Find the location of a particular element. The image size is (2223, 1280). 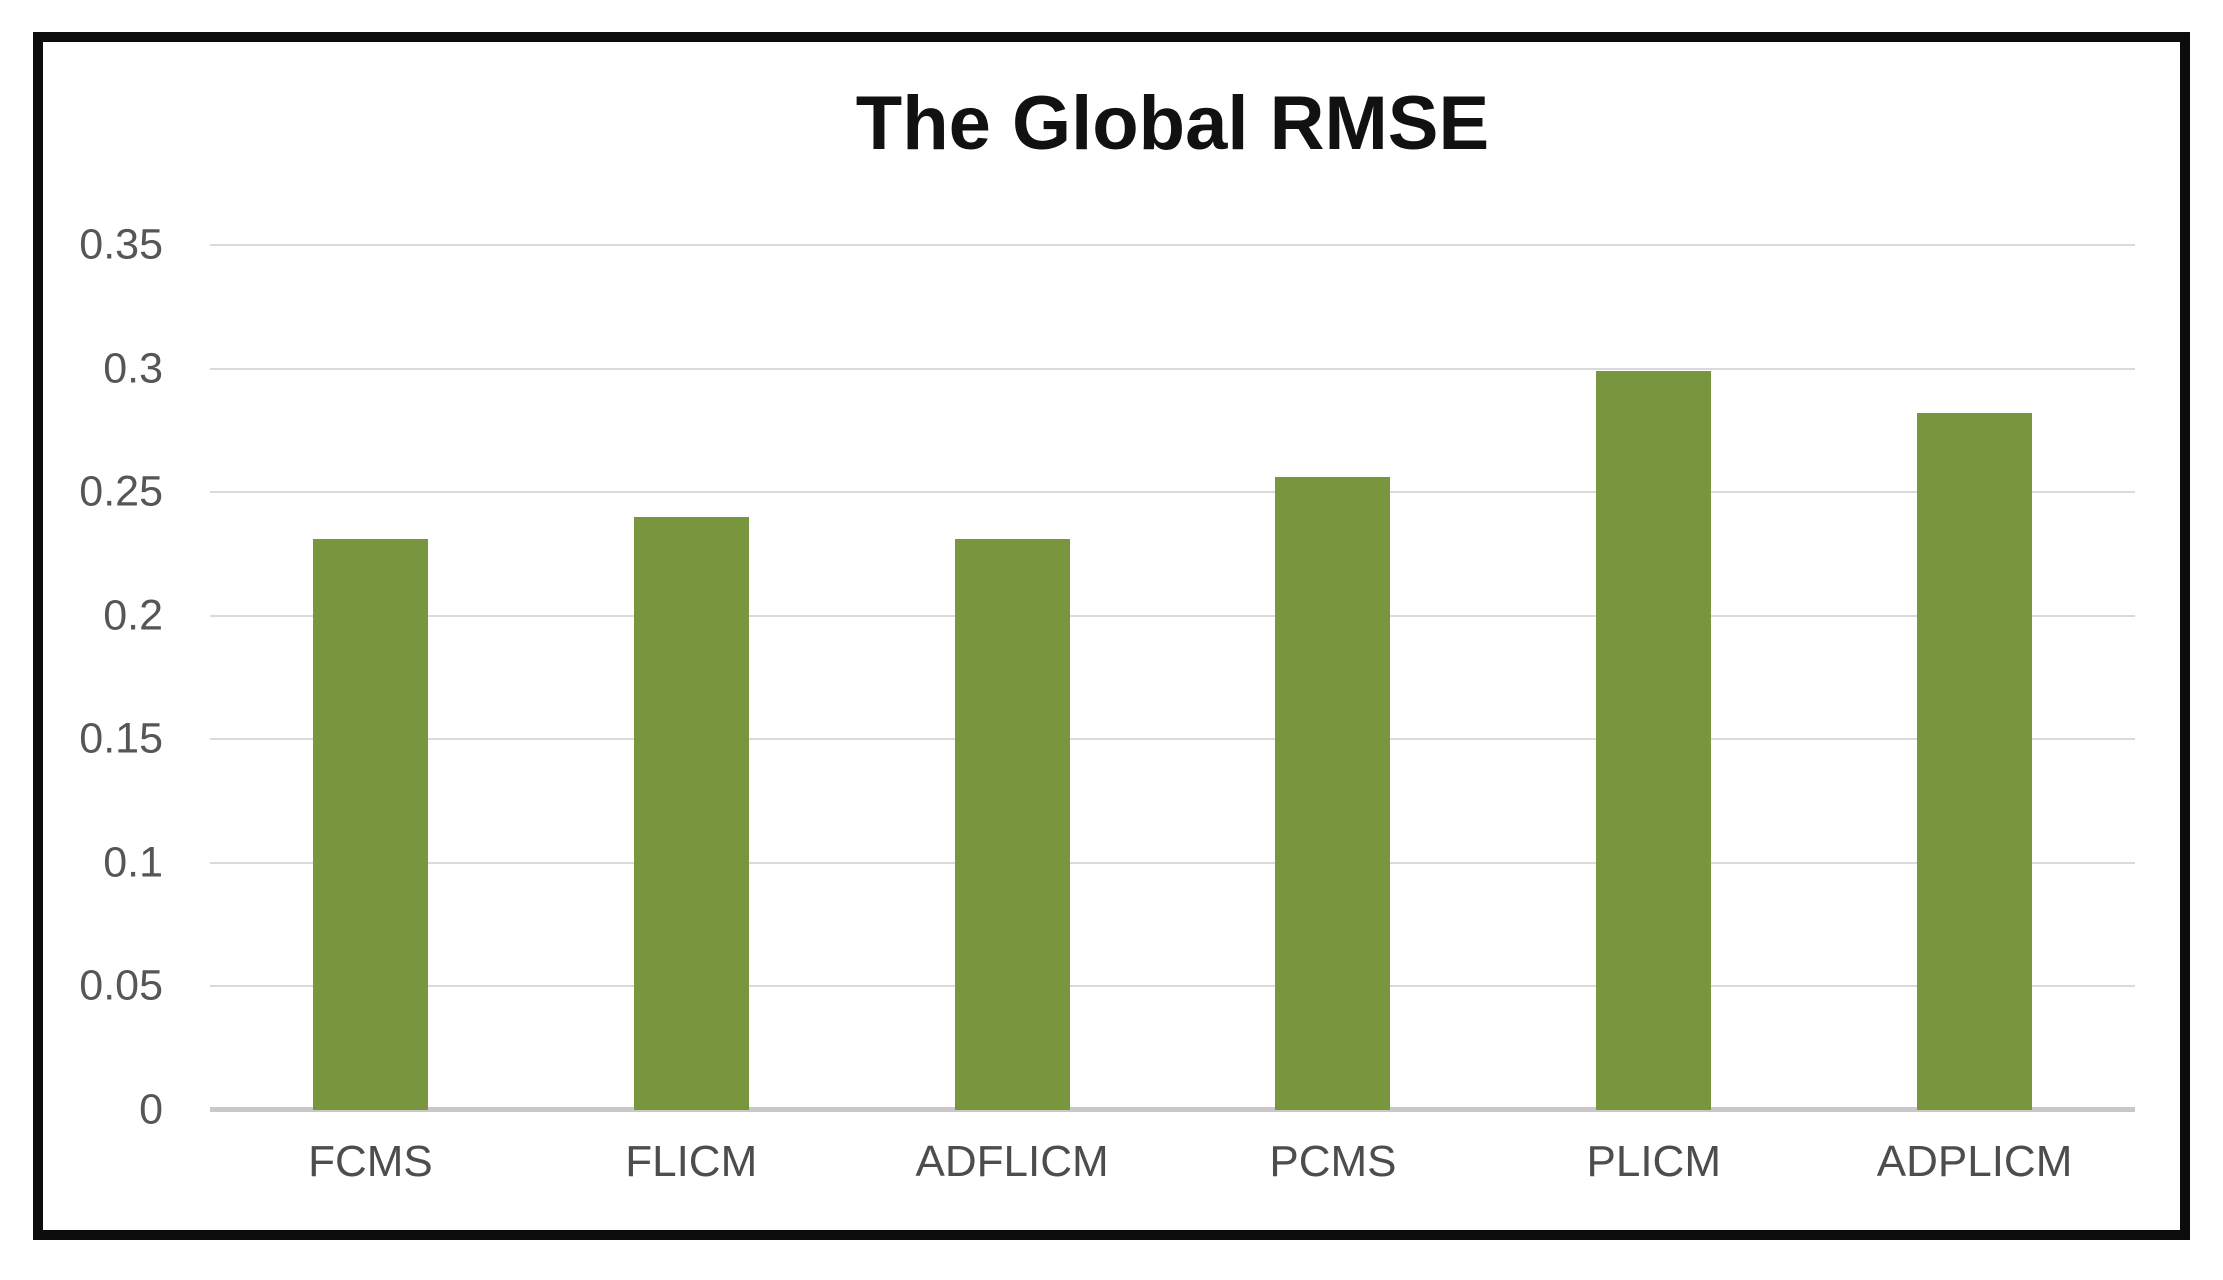

x-tick-label: FLICM is located at coordinates (691, 1161).